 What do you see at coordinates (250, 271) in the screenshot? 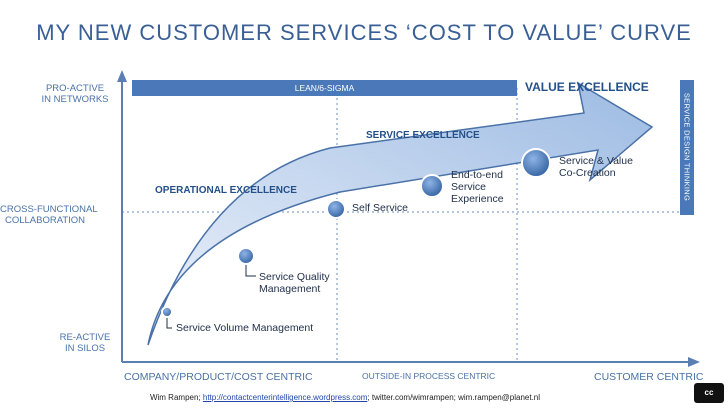
I see `leader-quality` at bounding box center [250, 271].